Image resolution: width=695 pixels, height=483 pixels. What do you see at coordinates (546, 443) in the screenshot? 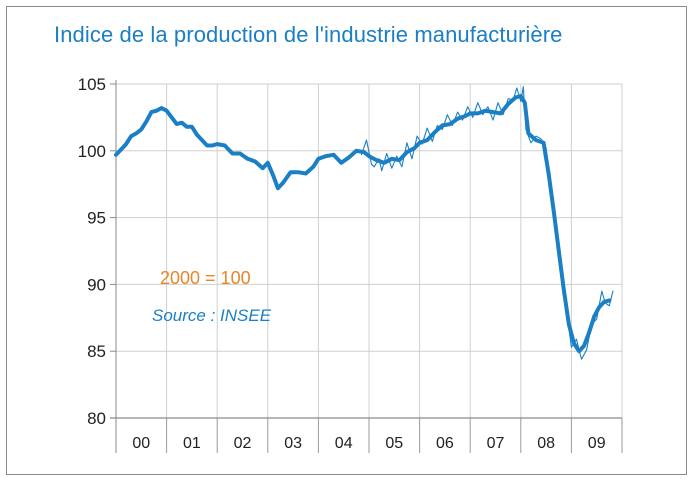
I see `x-tick-label-08: 08` at bounding box center [546, 443].